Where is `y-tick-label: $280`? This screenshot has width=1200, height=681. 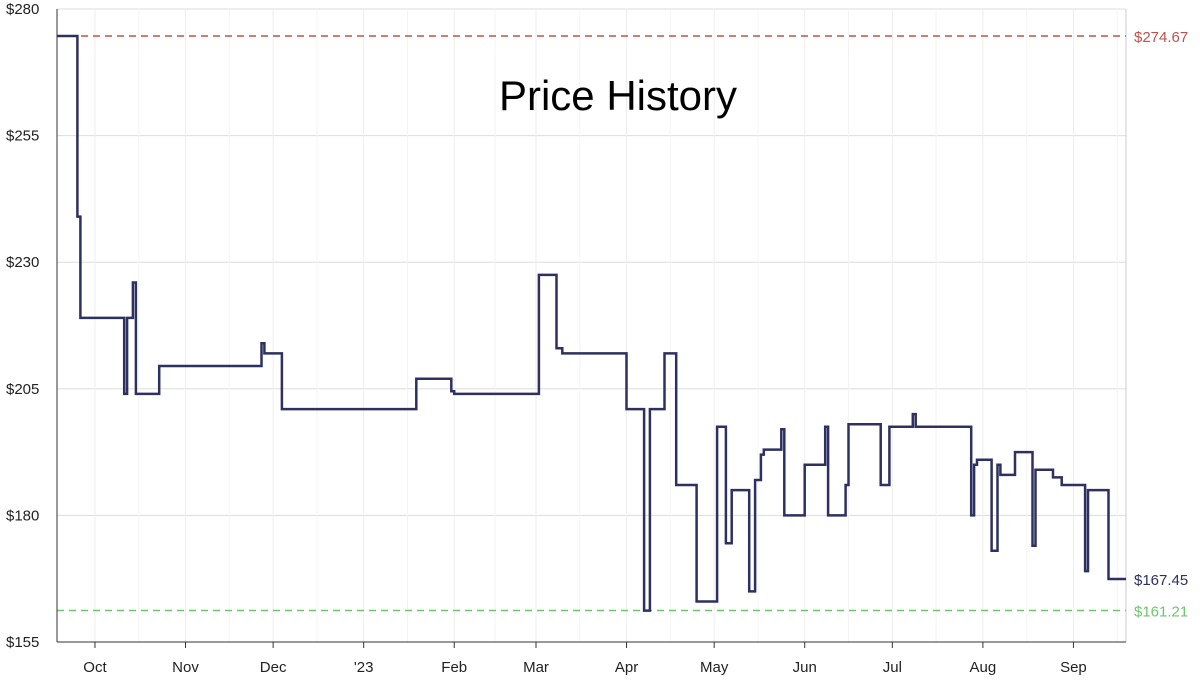
y-tick-label: $280 is located at coordinates (22, 9).